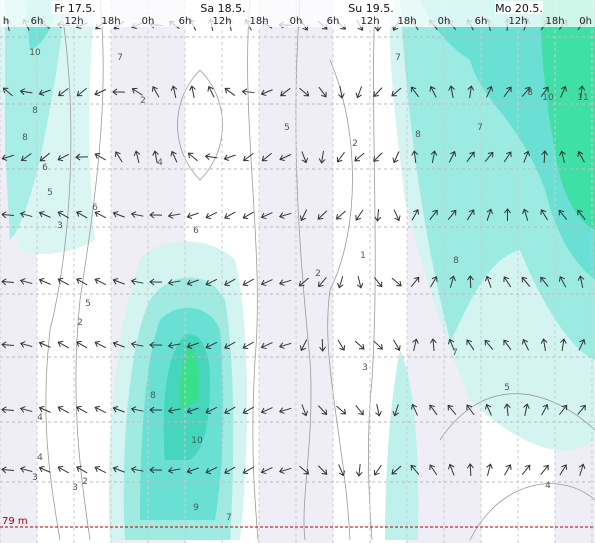 Image resolution: width=595 pixels, height=543 pixels. I want to click on contour-label: 10, so click(548, 98).